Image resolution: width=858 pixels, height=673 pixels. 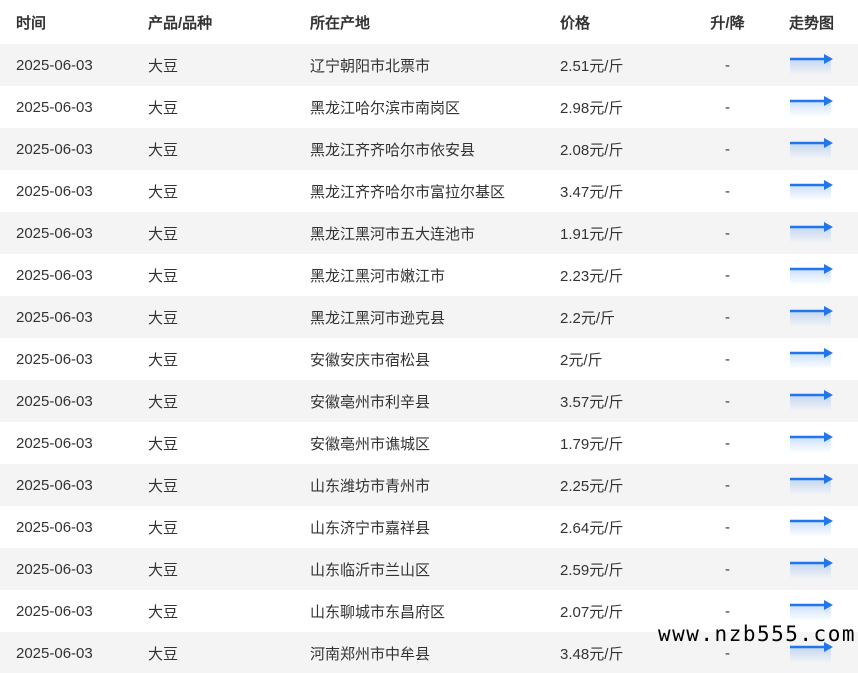 I want to click on cell-location: 安徽亳州市谯城区, so click(x=370, y=444).